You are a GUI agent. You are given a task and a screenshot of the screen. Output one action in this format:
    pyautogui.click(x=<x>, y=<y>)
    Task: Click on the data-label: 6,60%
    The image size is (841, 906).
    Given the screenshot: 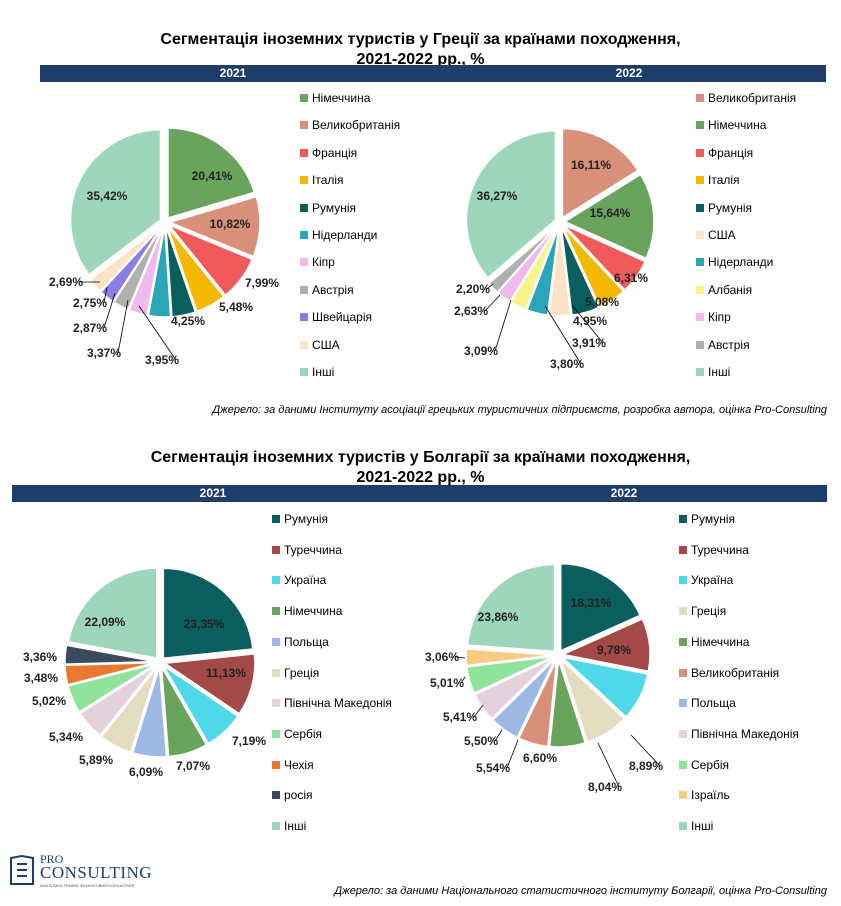 What is the action you would take?
    pyautogui.click(x=540, y=758)
    